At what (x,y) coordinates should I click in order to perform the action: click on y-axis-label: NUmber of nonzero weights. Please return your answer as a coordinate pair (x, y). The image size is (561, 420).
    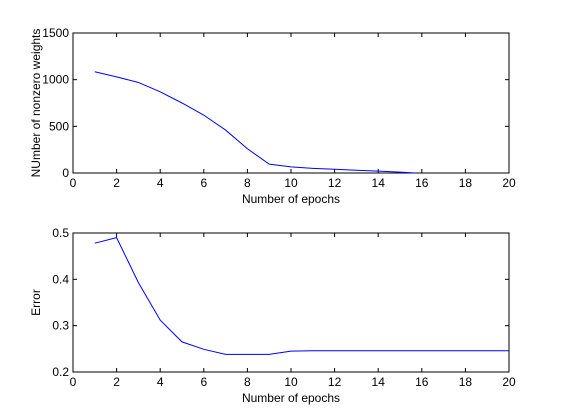
    Looking at the image, I should click on (36, 103).